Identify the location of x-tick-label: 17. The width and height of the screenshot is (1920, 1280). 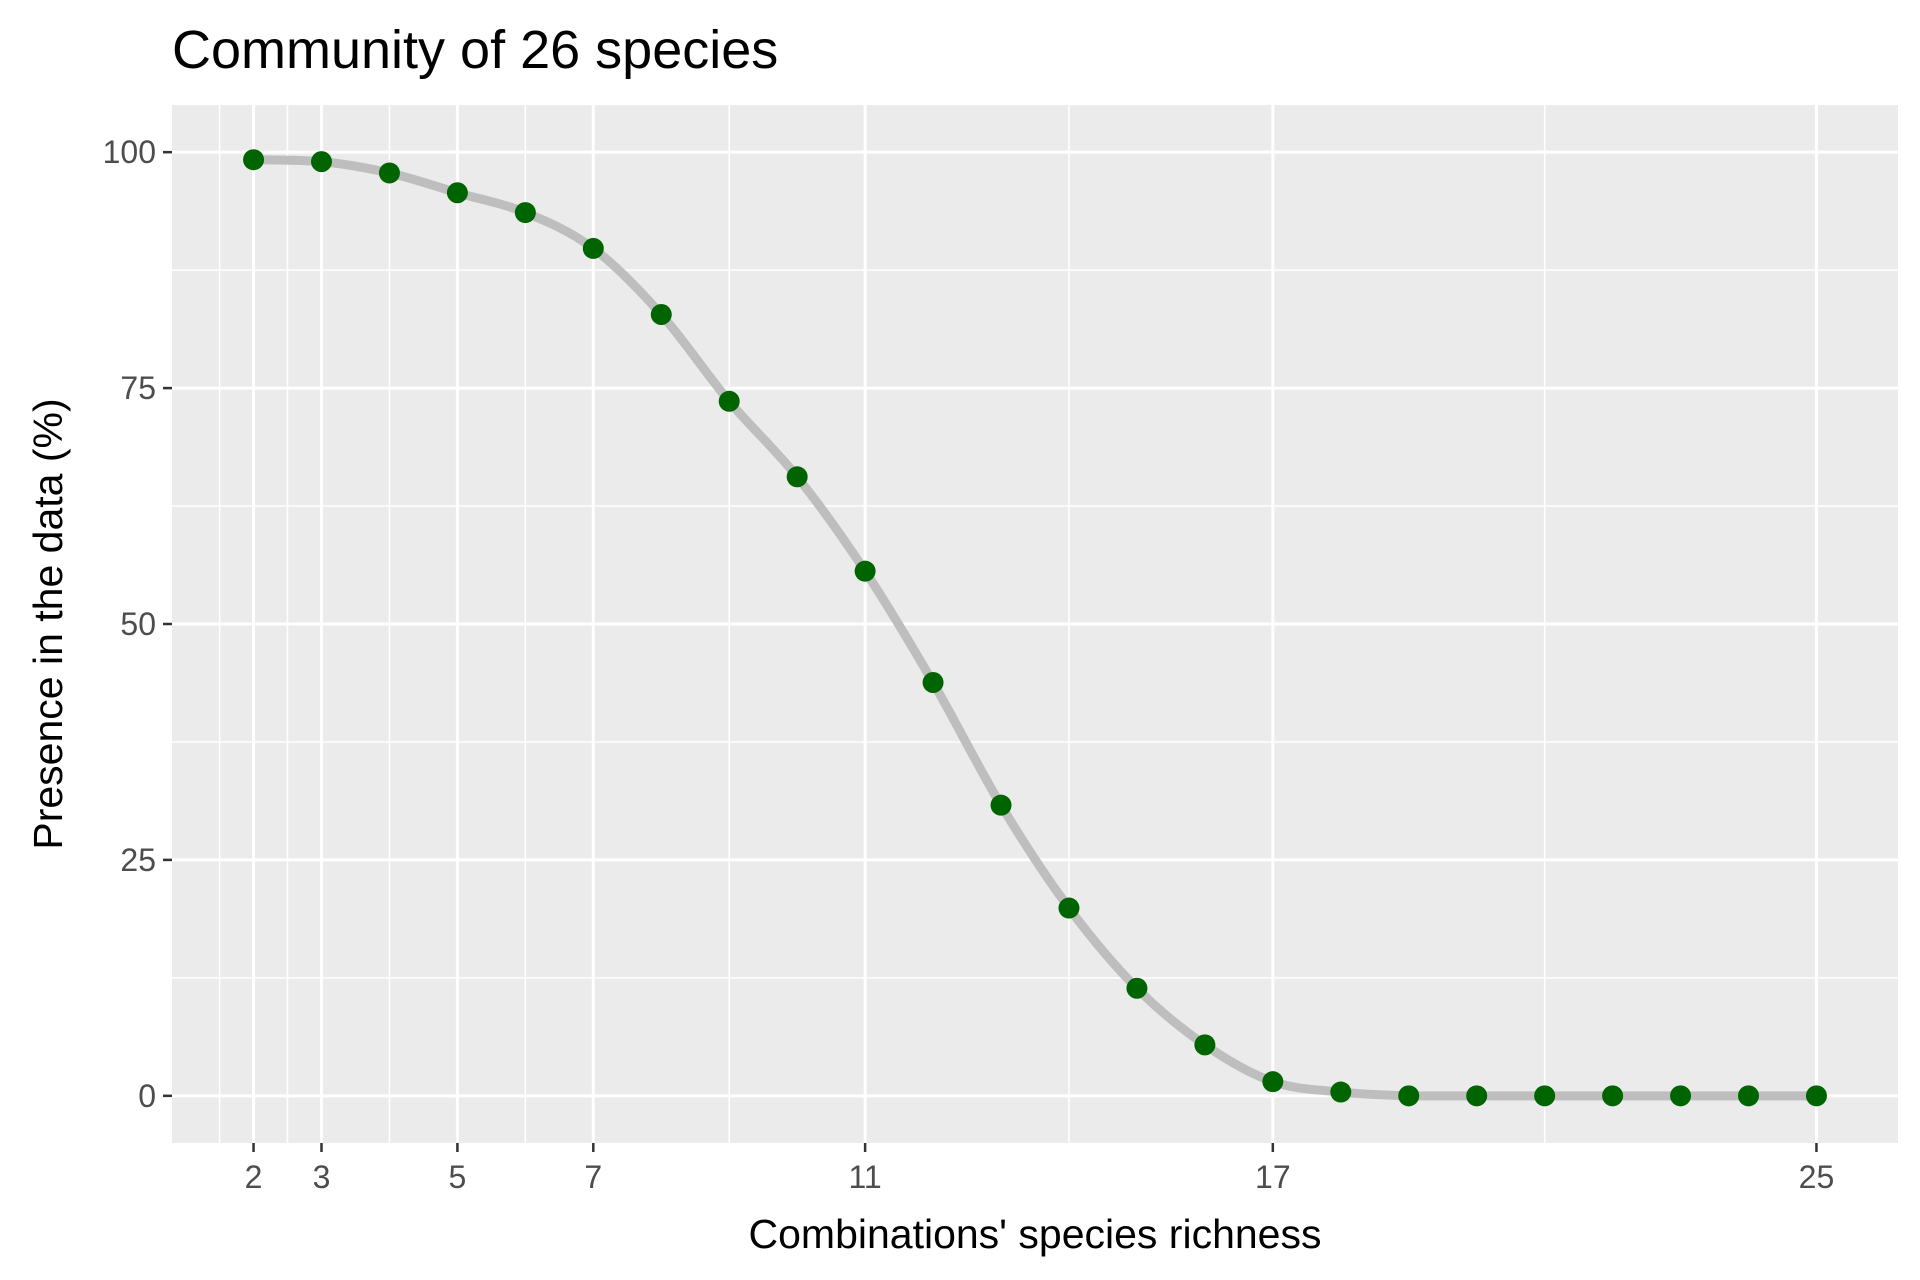
(1273, 1177).